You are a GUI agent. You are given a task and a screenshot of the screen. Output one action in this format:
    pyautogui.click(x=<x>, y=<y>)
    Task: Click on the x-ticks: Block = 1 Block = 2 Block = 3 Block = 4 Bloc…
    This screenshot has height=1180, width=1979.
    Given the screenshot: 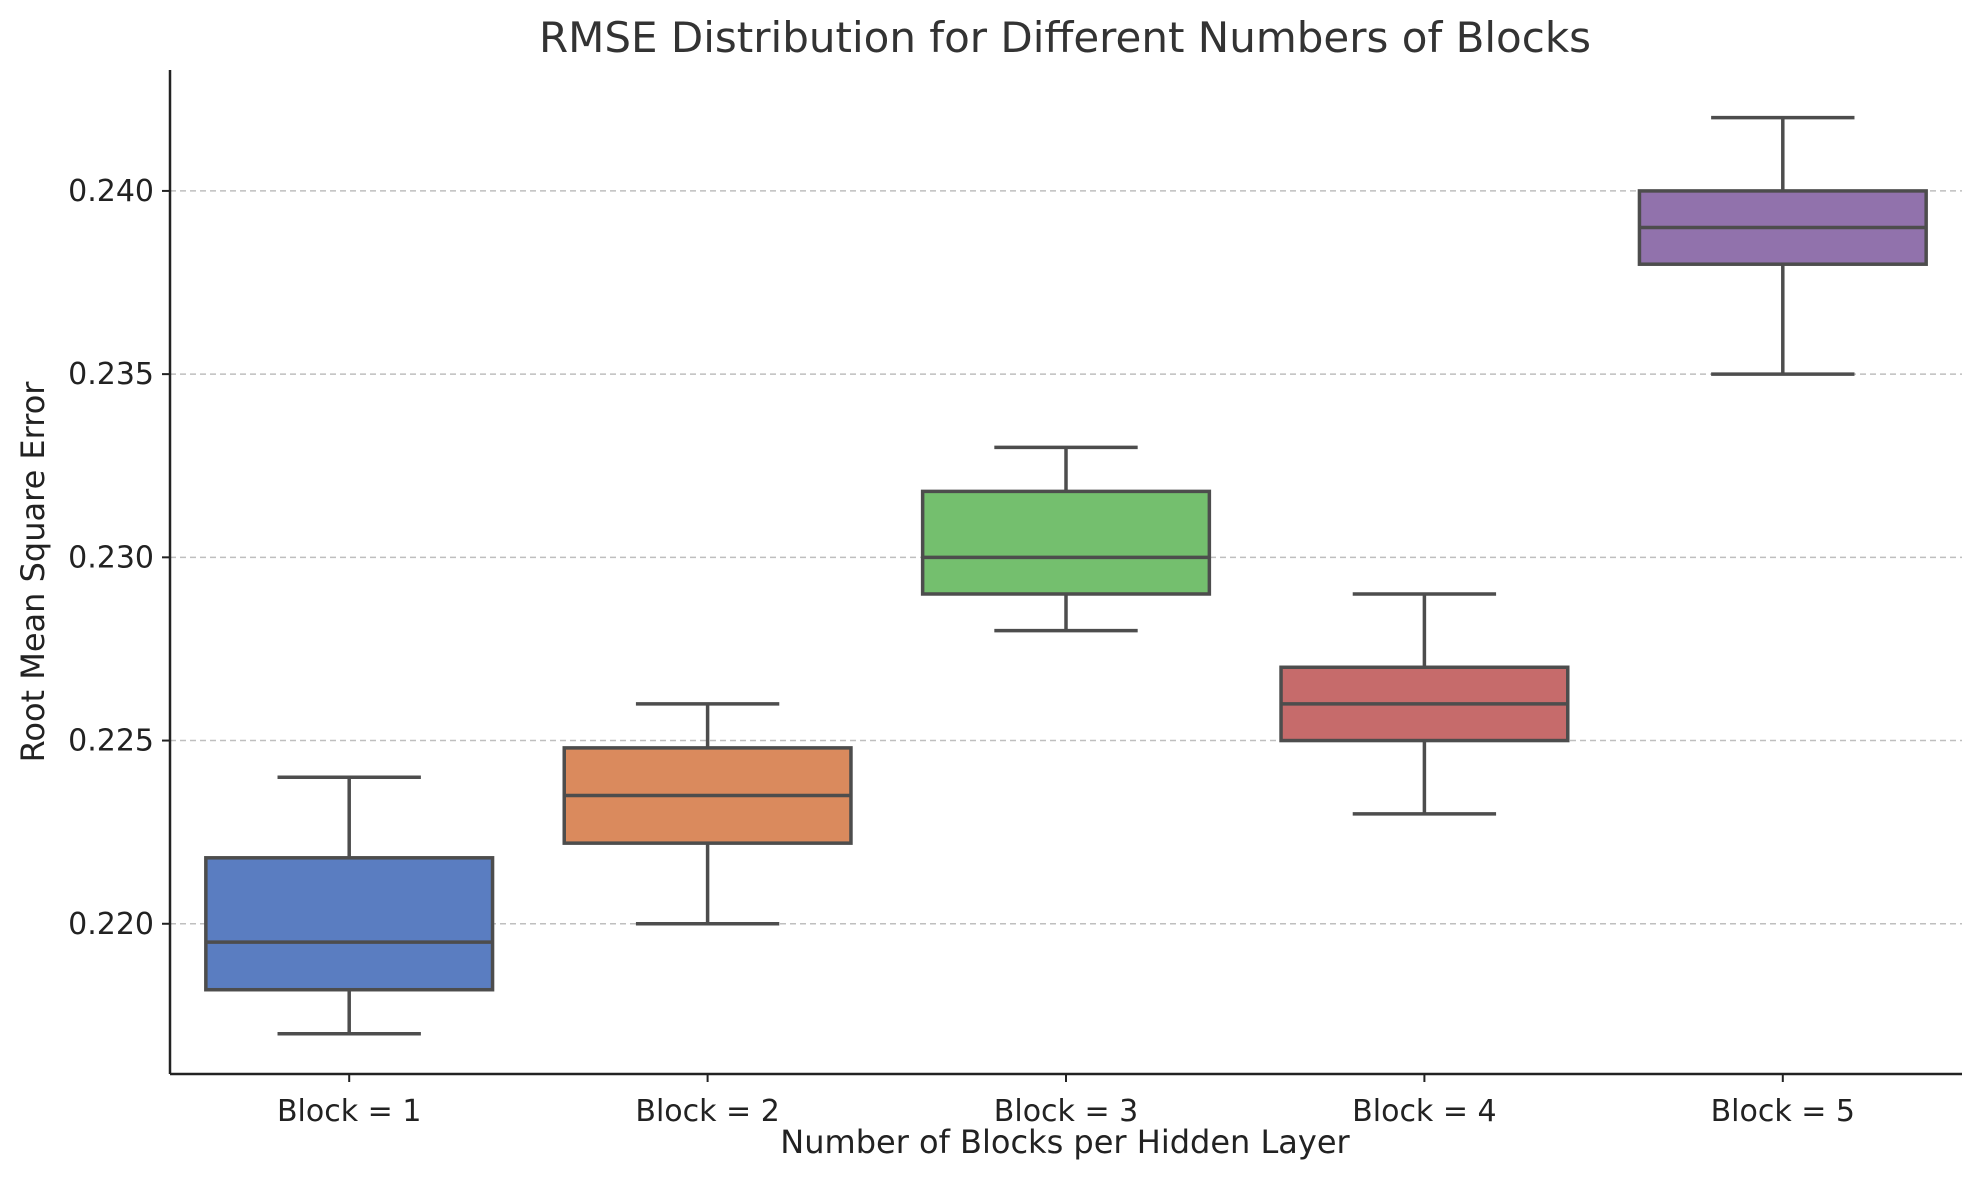 What is the action you would take?
    pyautogui.click(x=1066, y=1101)
    